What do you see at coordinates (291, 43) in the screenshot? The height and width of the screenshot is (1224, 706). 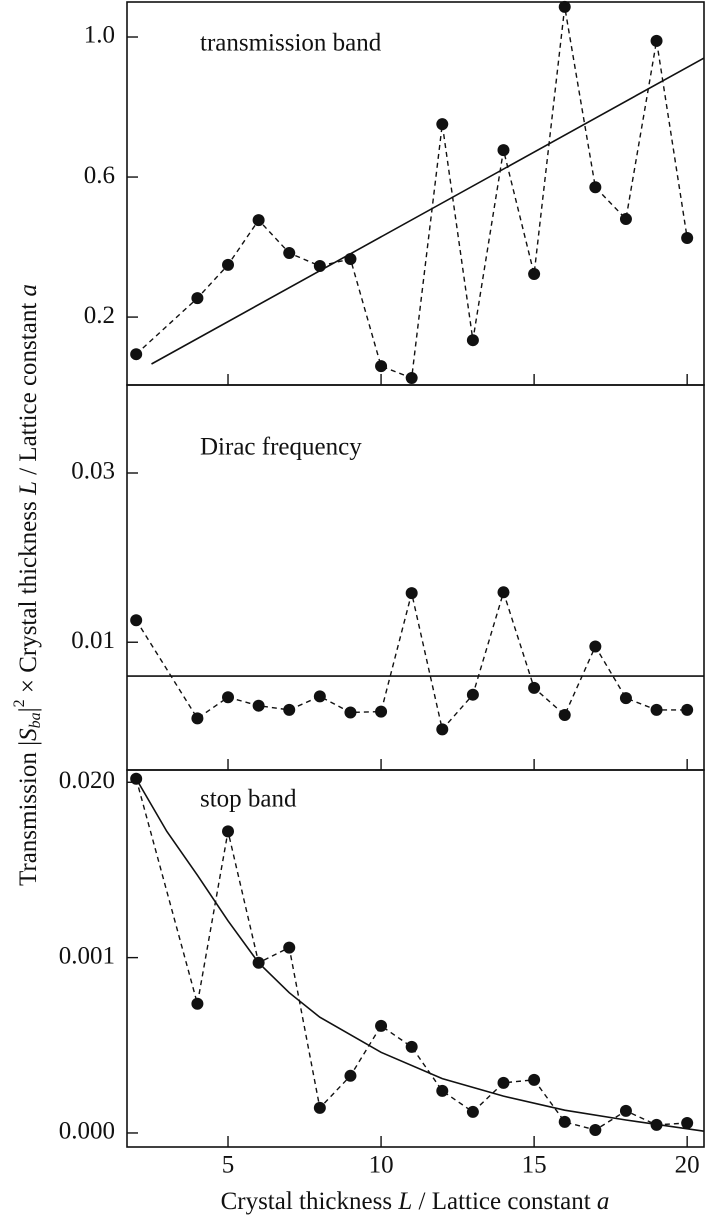 I see `panel-annotation: transmission band` at bounding box center [291, 43].